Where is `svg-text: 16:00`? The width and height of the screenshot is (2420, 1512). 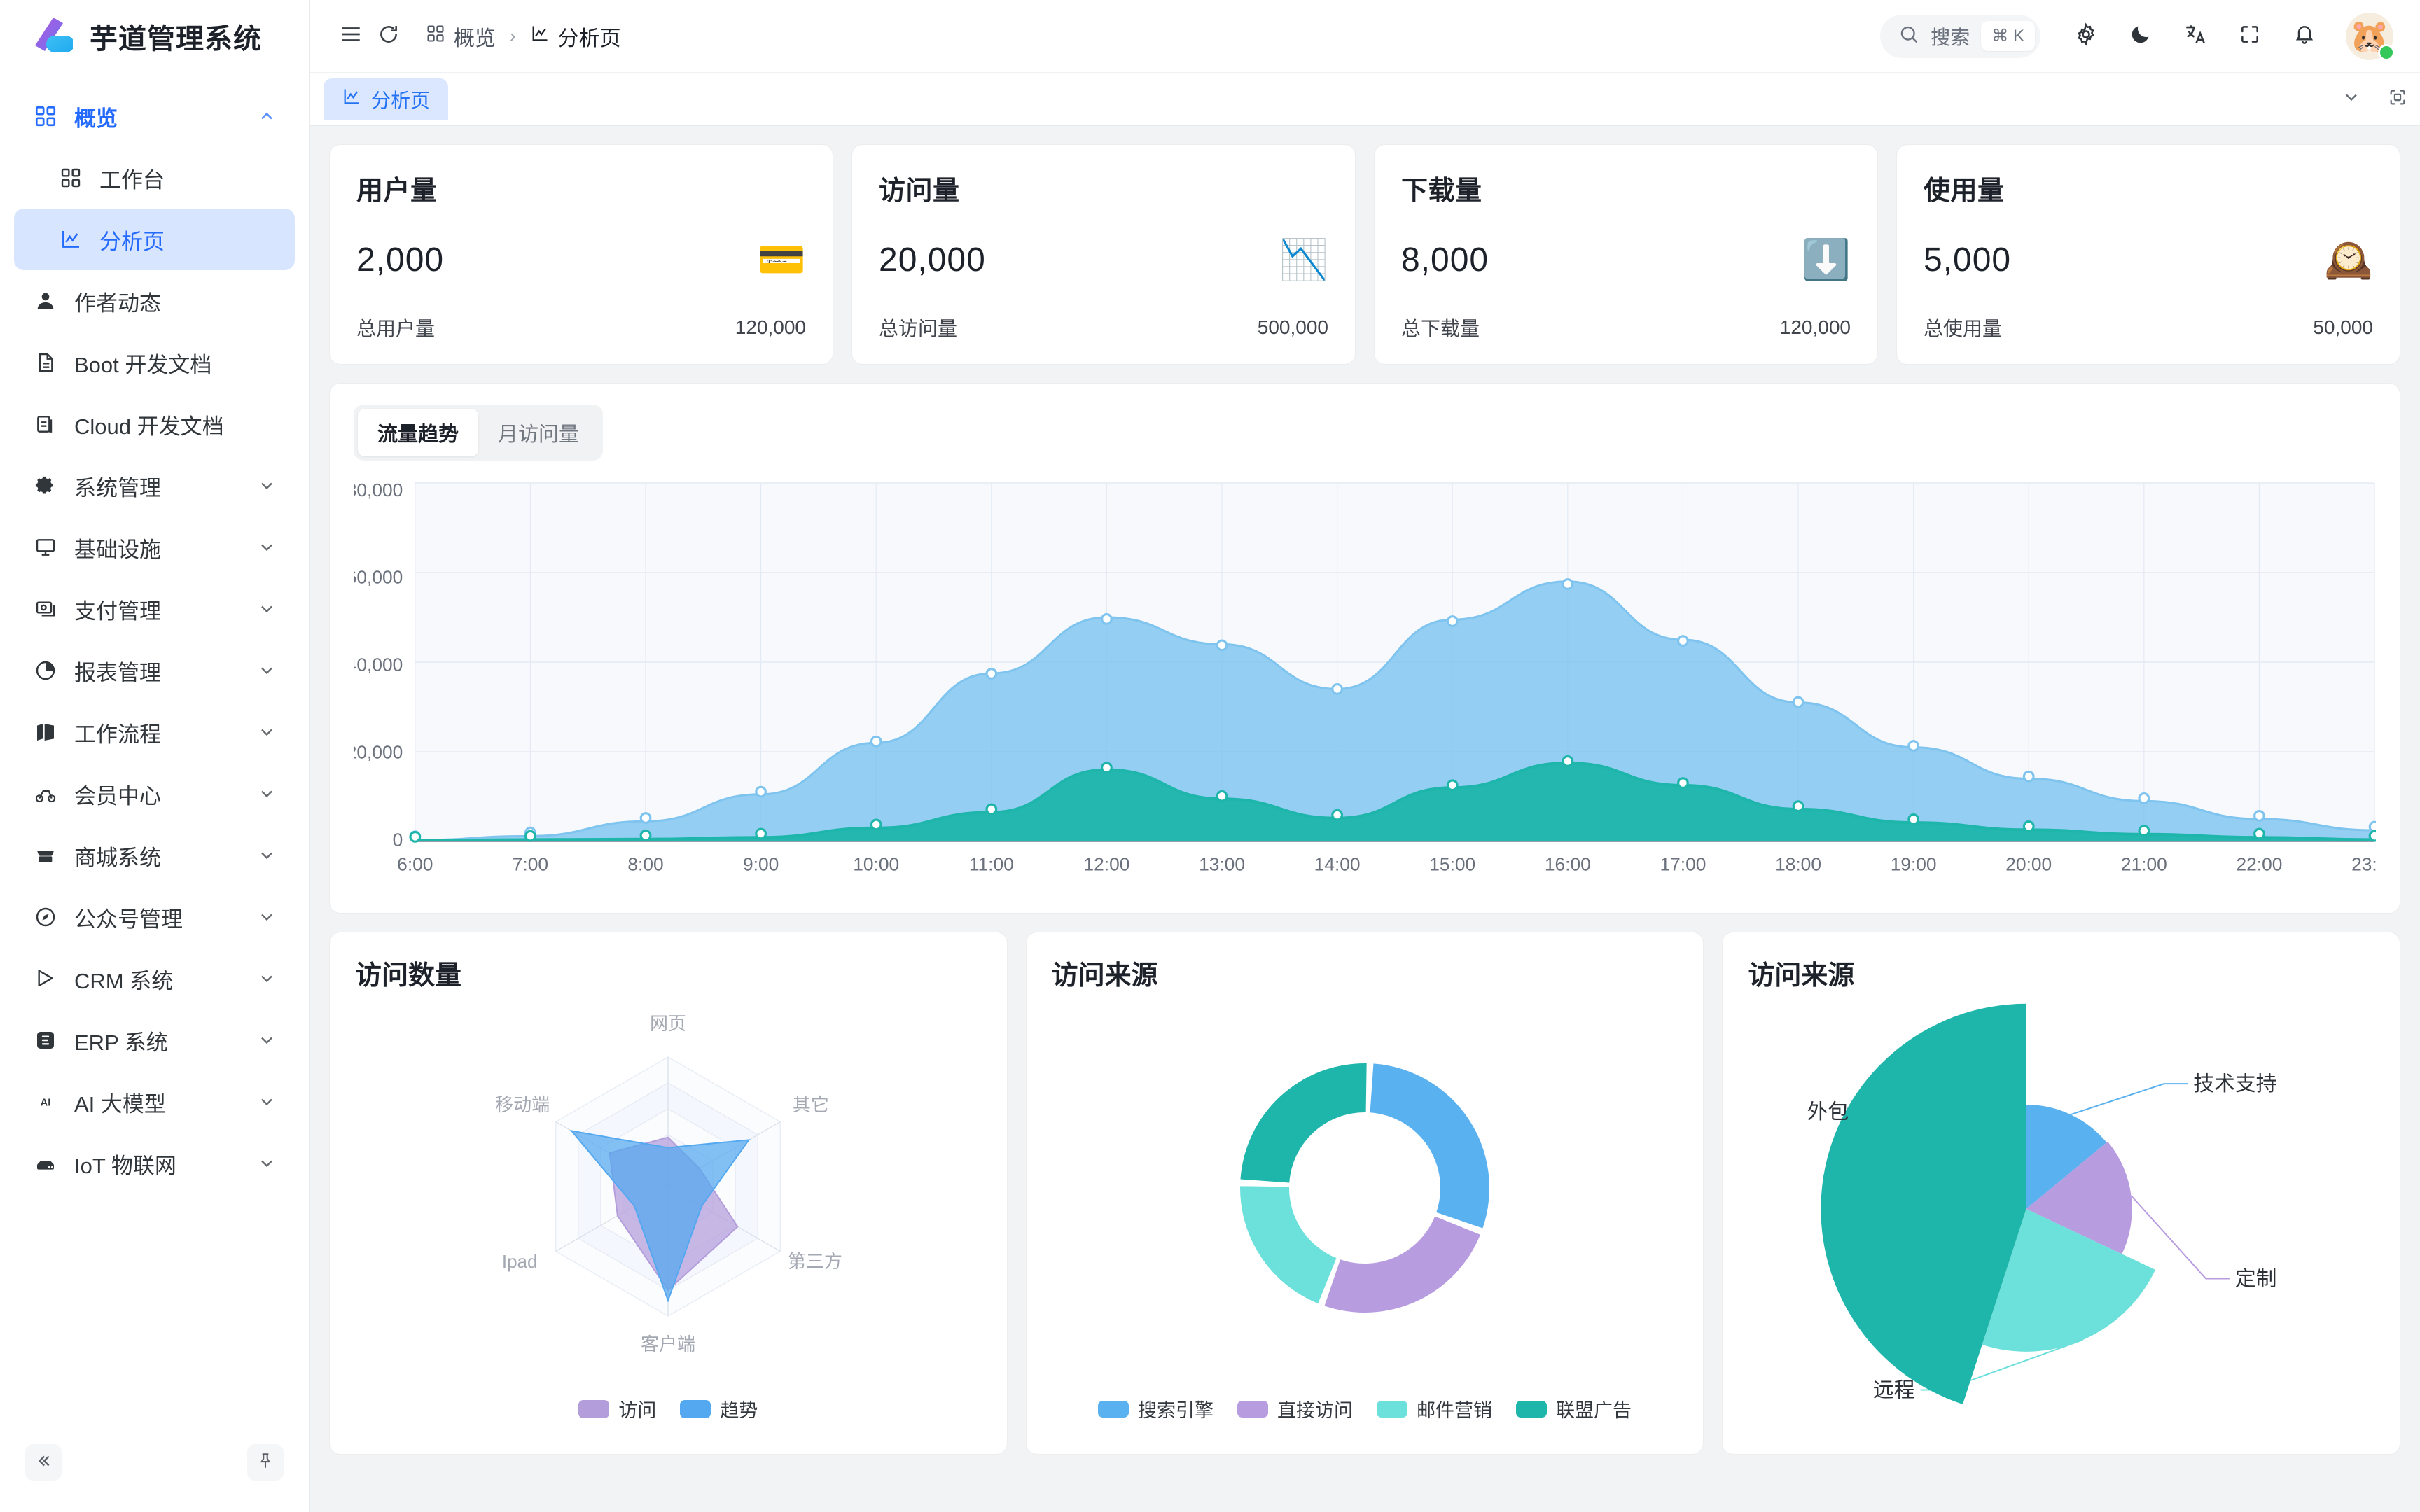 svg-text: 16:00 is located at coordinates (1568, 863).